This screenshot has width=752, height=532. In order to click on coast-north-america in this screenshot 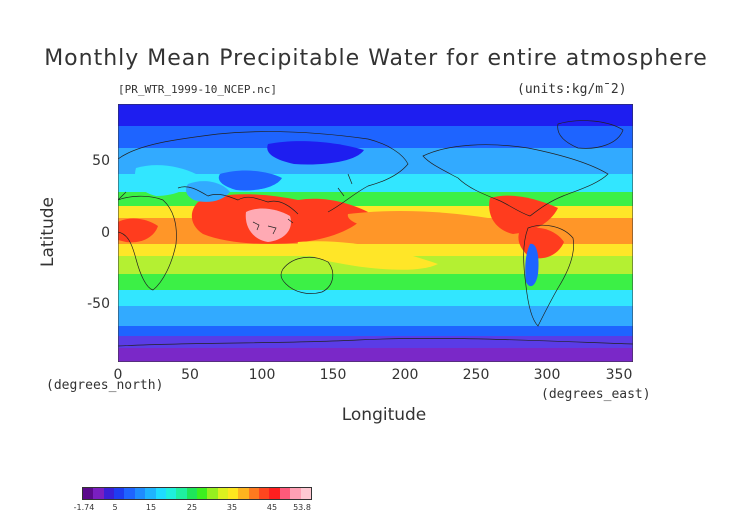, I will do `click(515, 180)`.